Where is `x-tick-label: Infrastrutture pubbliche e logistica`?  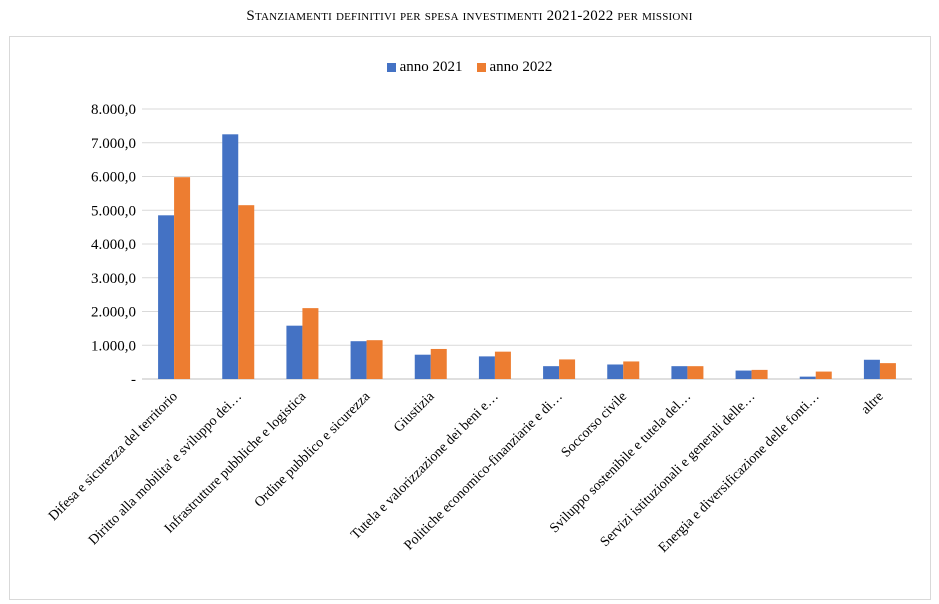
x-tick-label: Infrastrutture pubbliche e logistica is located at coordinates (236, 463).